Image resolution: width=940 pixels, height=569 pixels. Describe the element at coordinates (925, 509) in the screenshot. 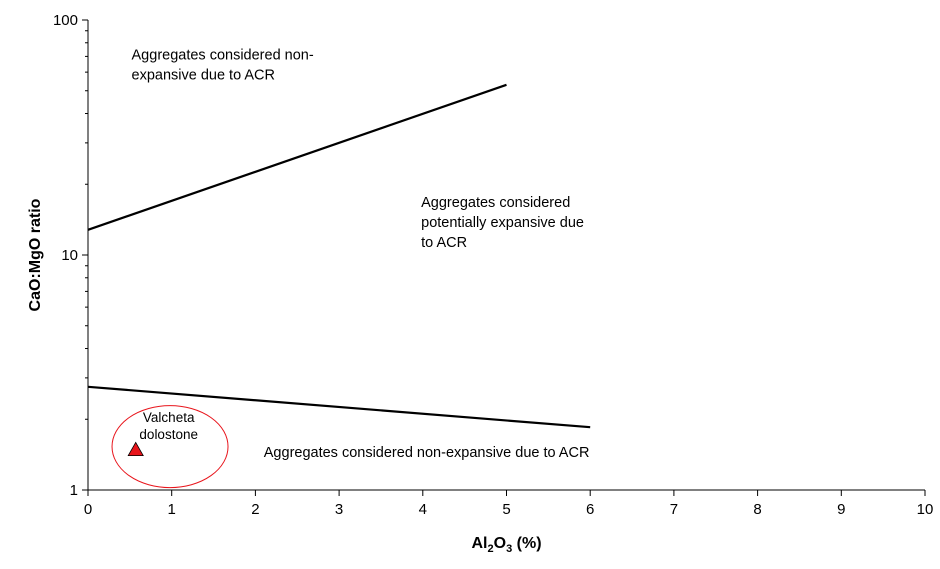

I see `x-tick-label: 10` at that location.